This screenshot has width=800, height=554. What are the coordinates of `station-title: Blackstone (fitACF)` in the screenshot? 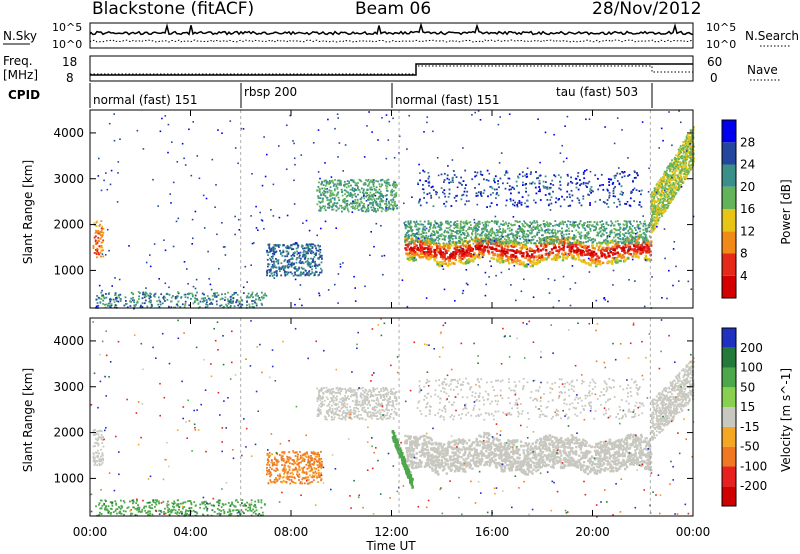 It's located at (173, 9).